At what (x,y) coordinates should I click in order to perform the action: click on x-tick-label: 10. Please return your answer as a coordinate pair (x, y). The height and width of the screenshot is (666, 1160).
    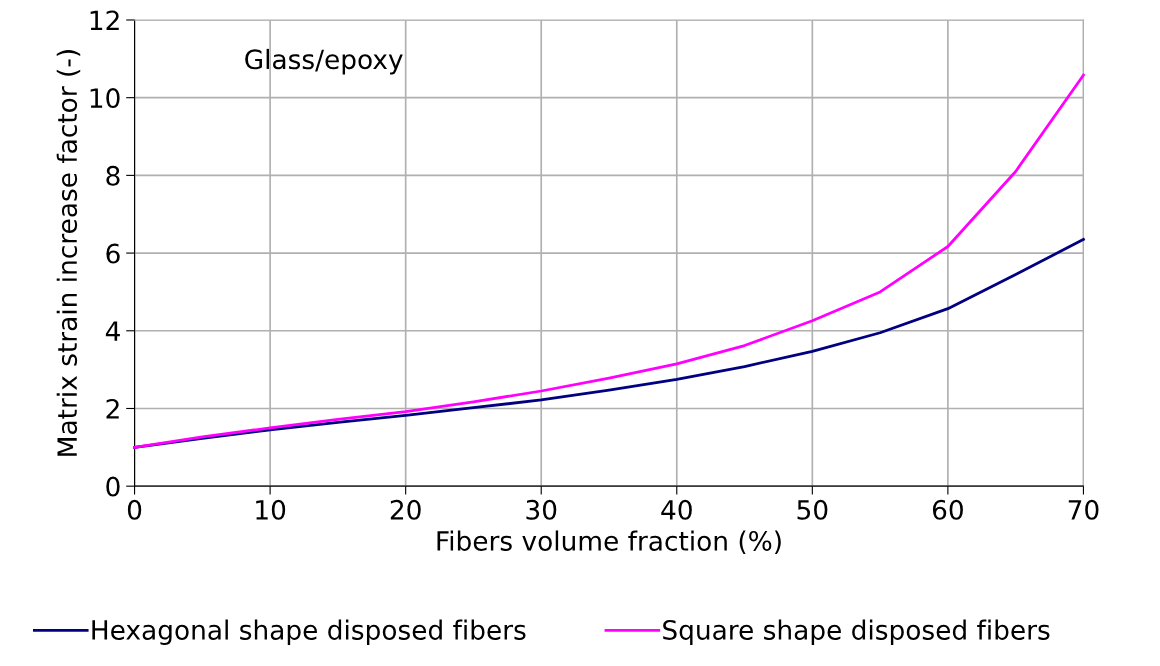
    Looking at the image, I should click on (271, 509).